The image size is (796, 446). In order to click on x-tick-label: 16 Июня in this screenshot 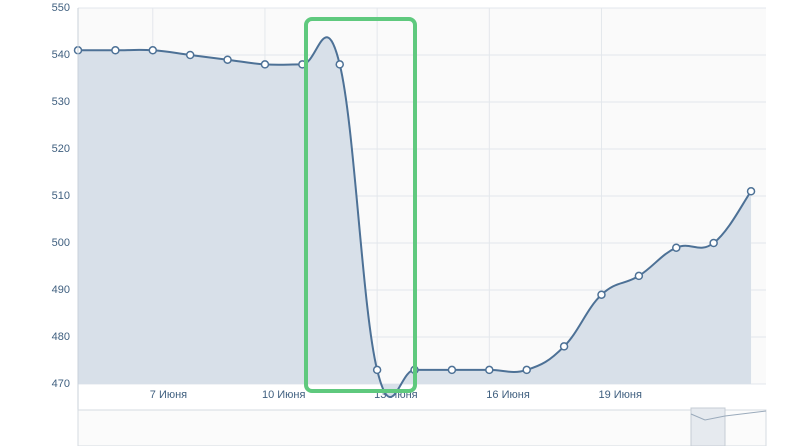, I will do `click(508, 395)`.